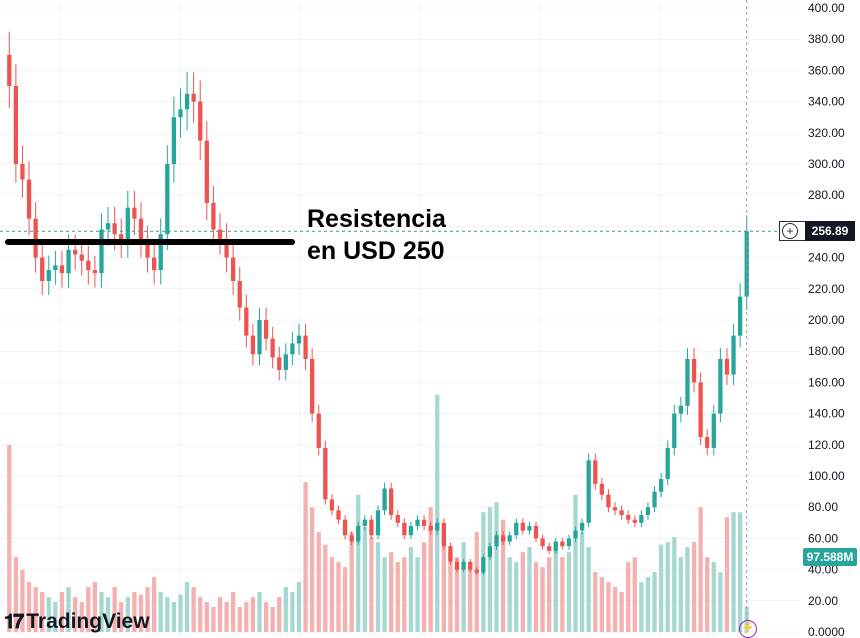 This screenshot has width=860, height=638. I want to click on y-tick-label: 160.00, so click(826, 382).